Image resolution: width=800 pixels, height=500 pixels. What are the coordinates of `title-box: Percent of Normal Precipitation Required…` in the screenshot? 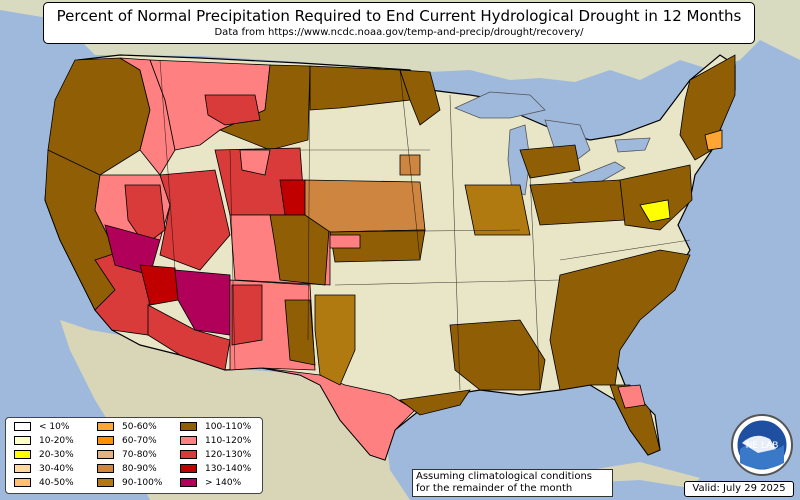 It's located at (399, 23).